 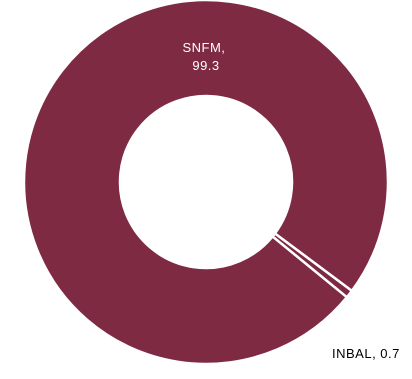 What do you see at coordinates (205, 56) in the screenshot?
I see `slice-label-snfm: SNFM, 99.3` at bounding box center [205, 56].